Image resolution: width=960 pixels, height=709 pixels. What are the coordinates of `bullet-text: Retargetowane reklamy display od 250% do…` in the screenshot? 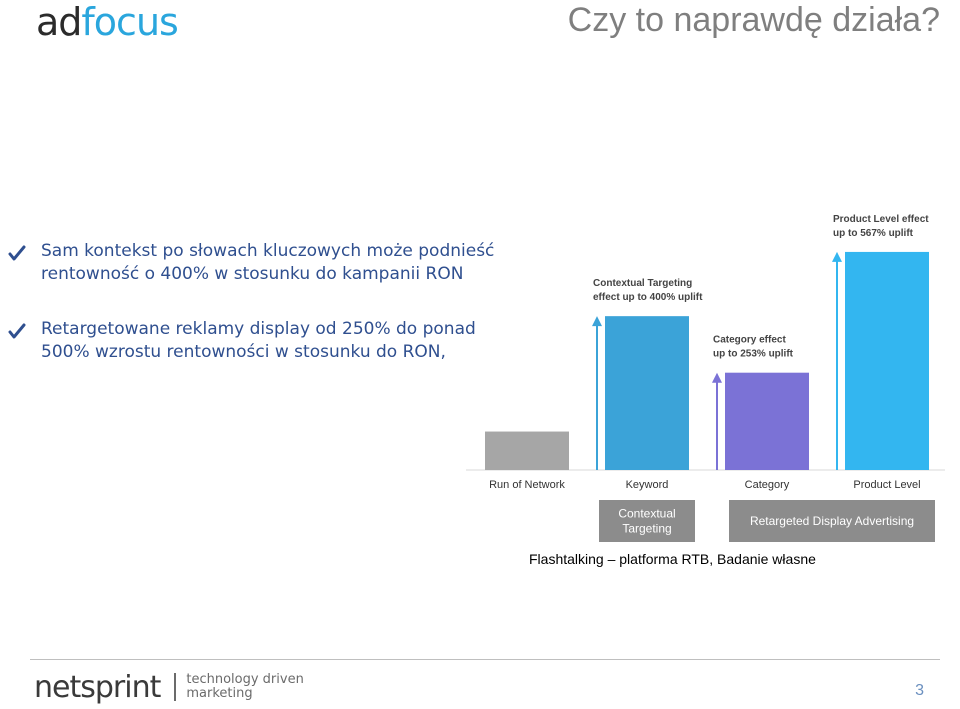 It's located at (258, 340).